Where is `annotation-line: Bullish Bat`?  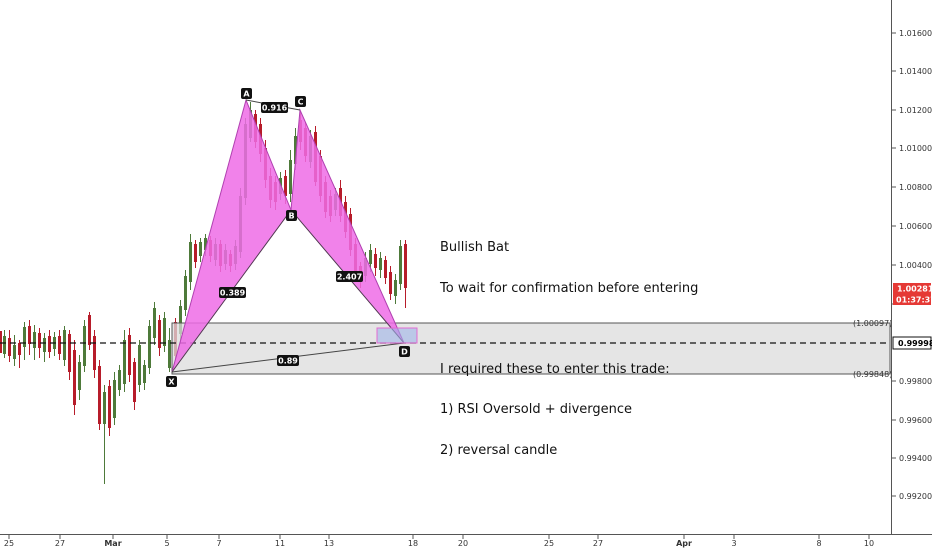 annotation-line: Bullish Bat is located at coordinates (475, 247).